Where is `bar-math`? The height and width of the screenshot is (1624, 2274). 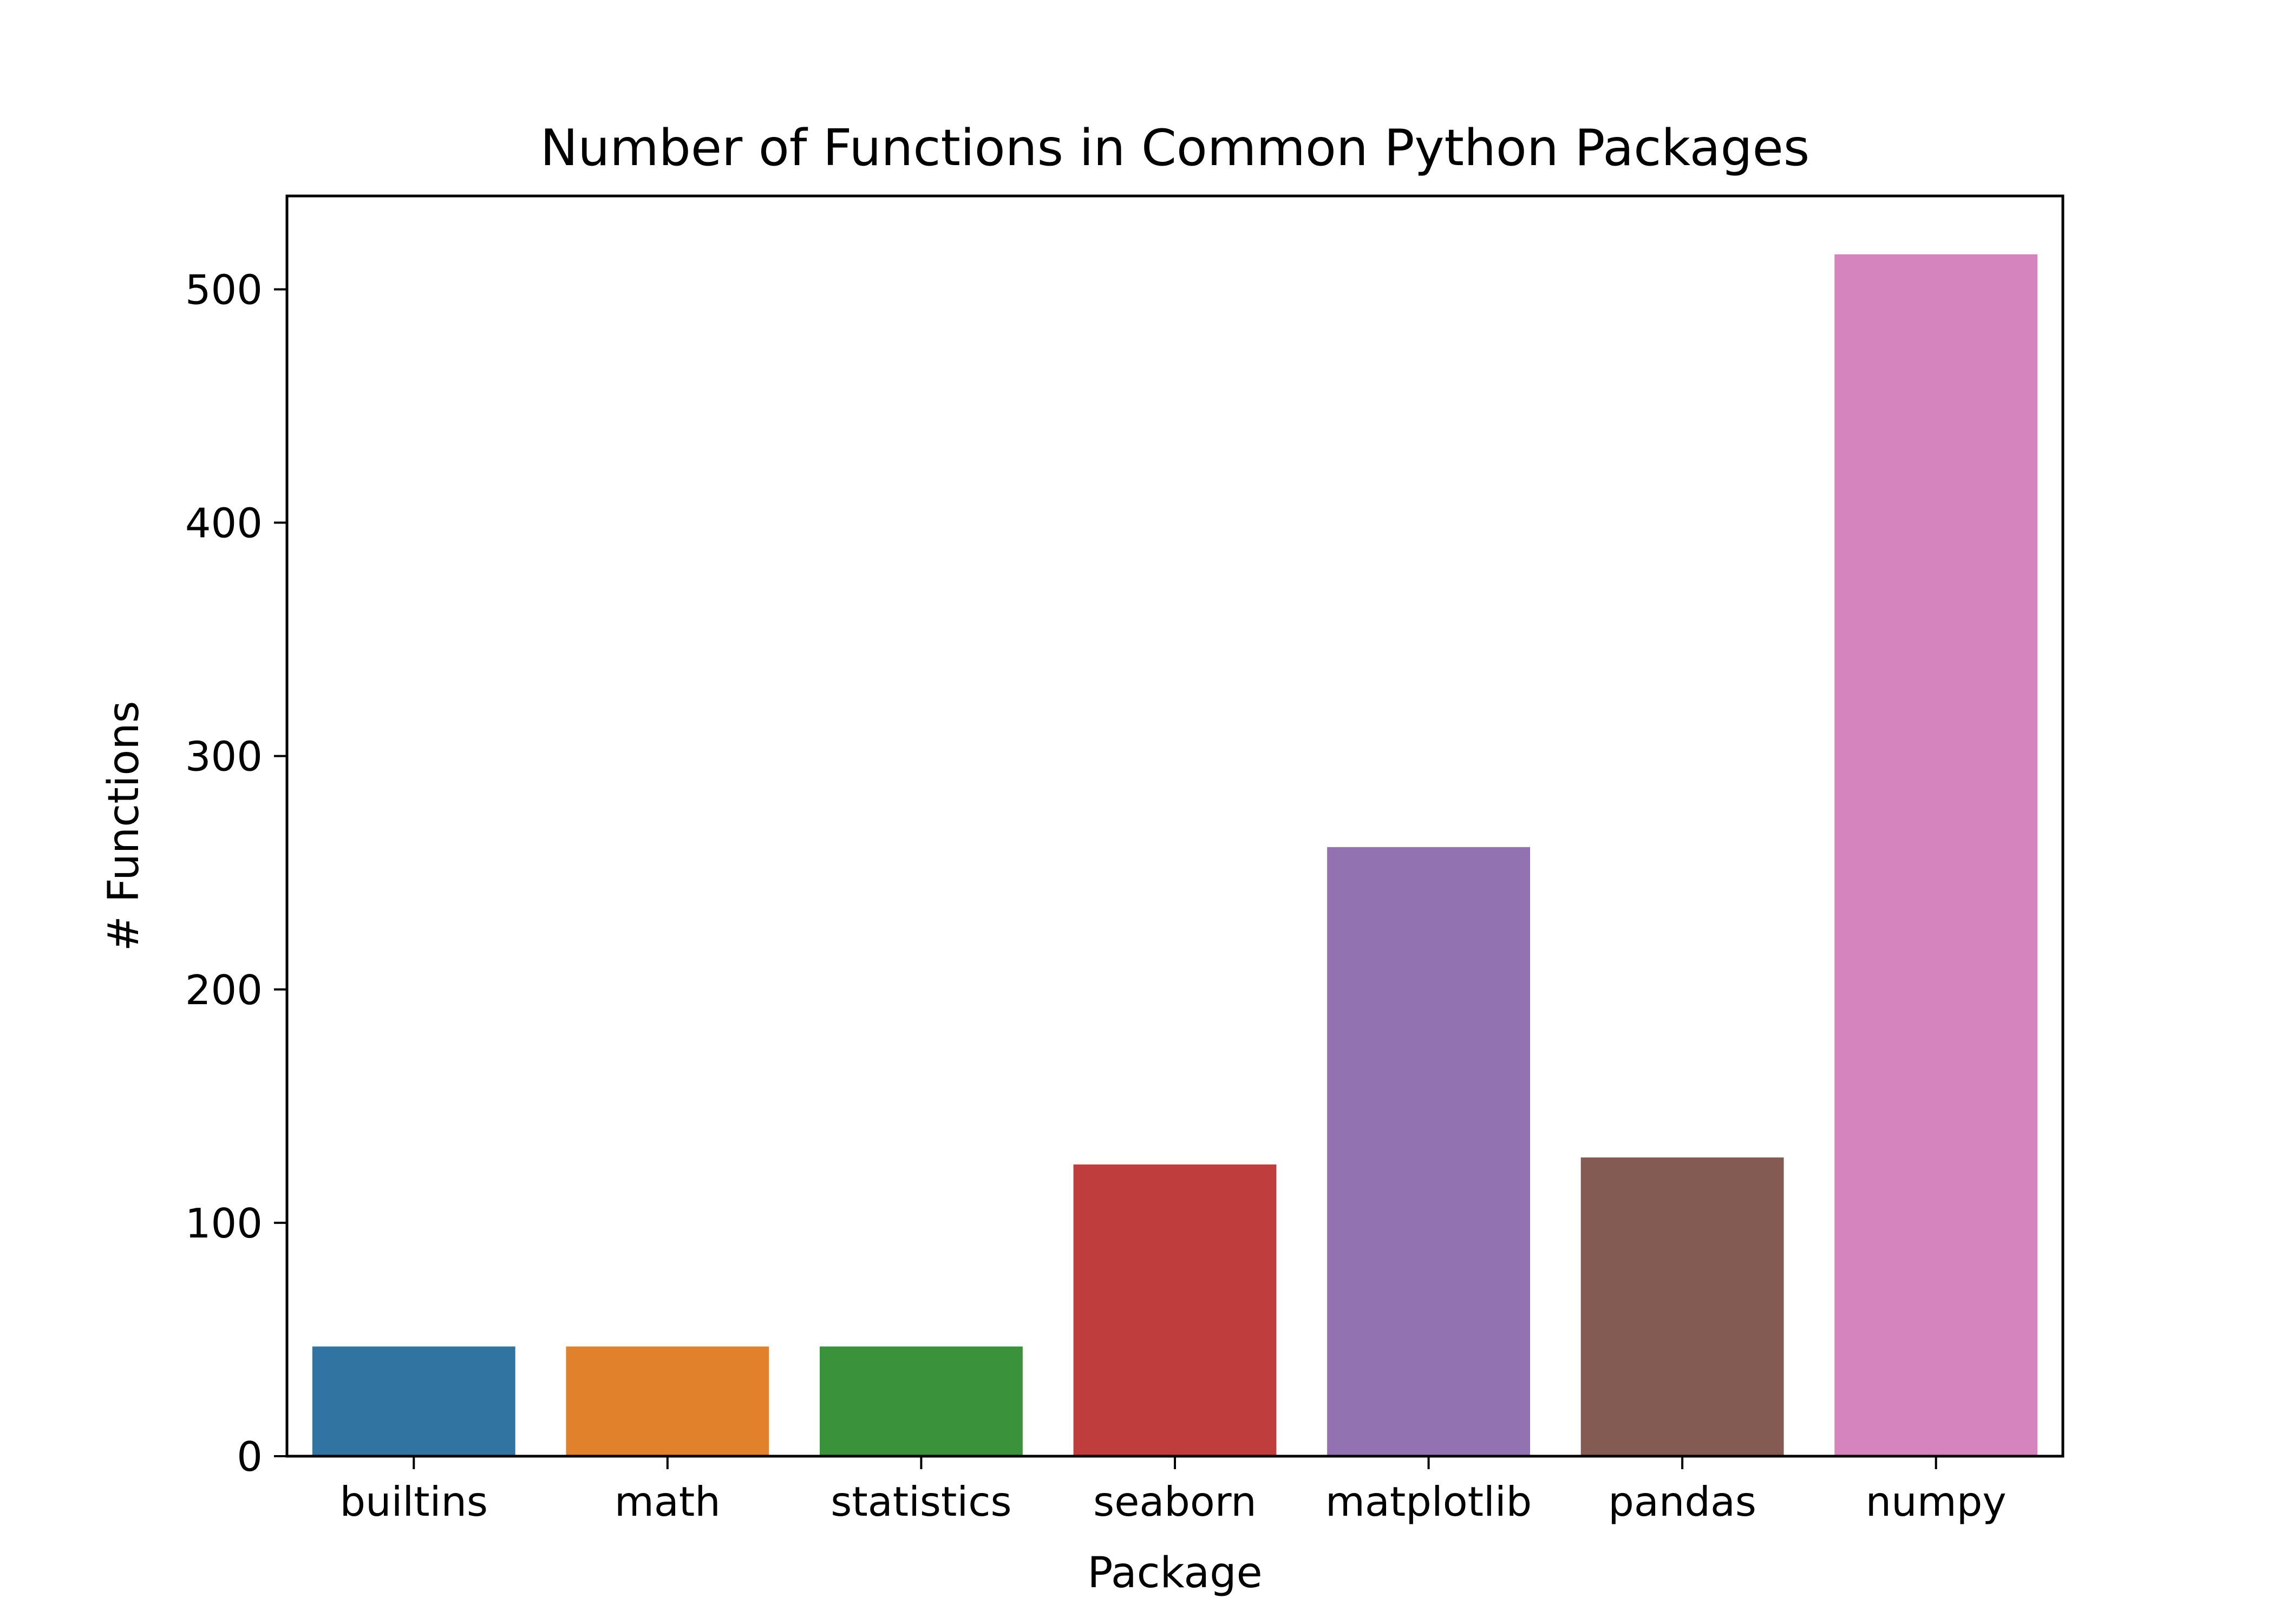
bar-math is located at coordinates (668, 1401).